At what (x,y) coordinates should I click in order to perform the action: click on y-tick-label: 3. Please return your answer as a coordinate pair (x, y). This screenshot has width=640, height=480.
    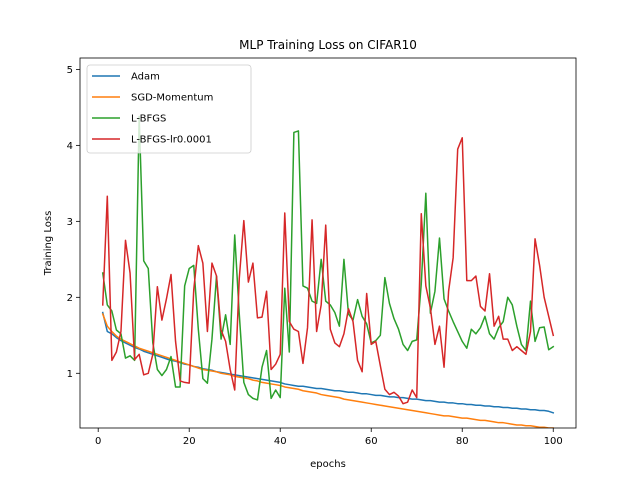
    Looking at the image, I should click on (70, 222).